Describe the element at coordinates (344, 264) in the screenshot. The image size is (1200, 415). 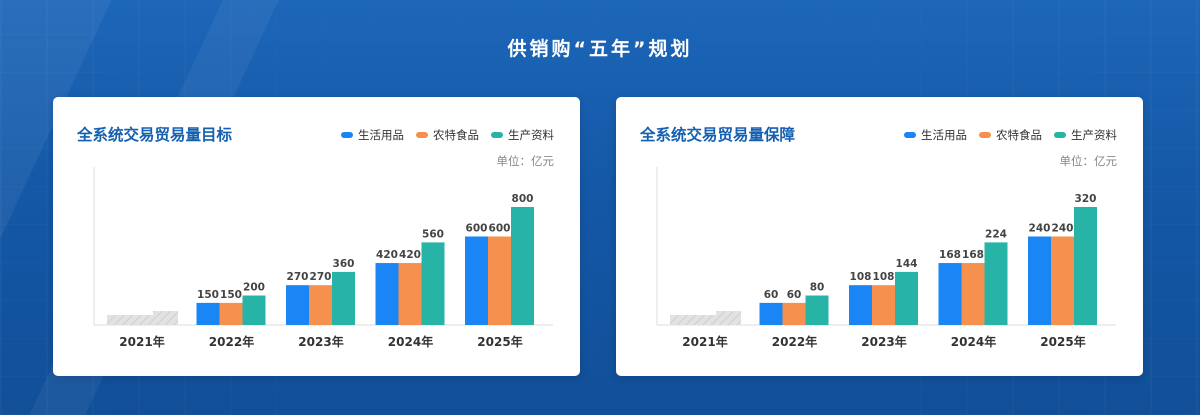
I see `data-label: 360` at that location.